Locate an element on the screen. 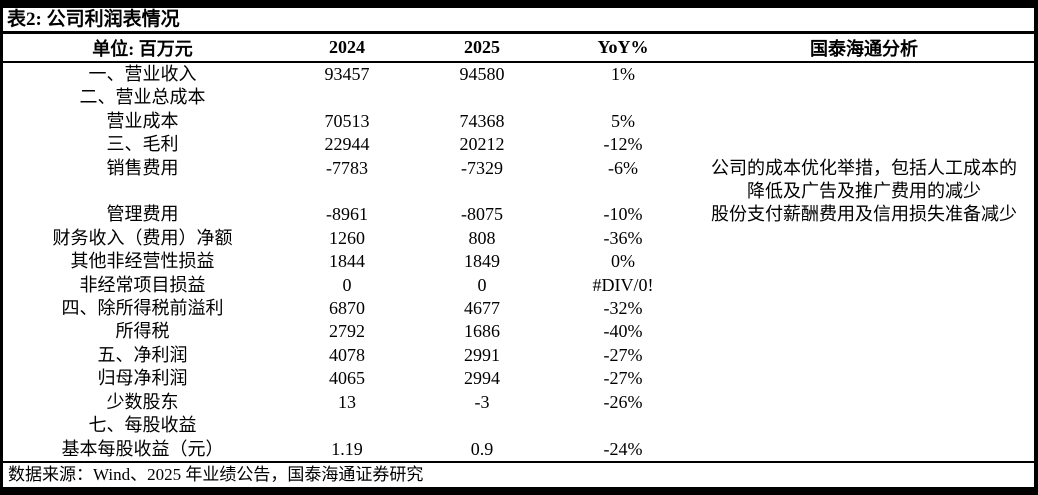 This screenshot has height=495, width=1038. value-2025: -7329 is located at coordinates (482, 167).